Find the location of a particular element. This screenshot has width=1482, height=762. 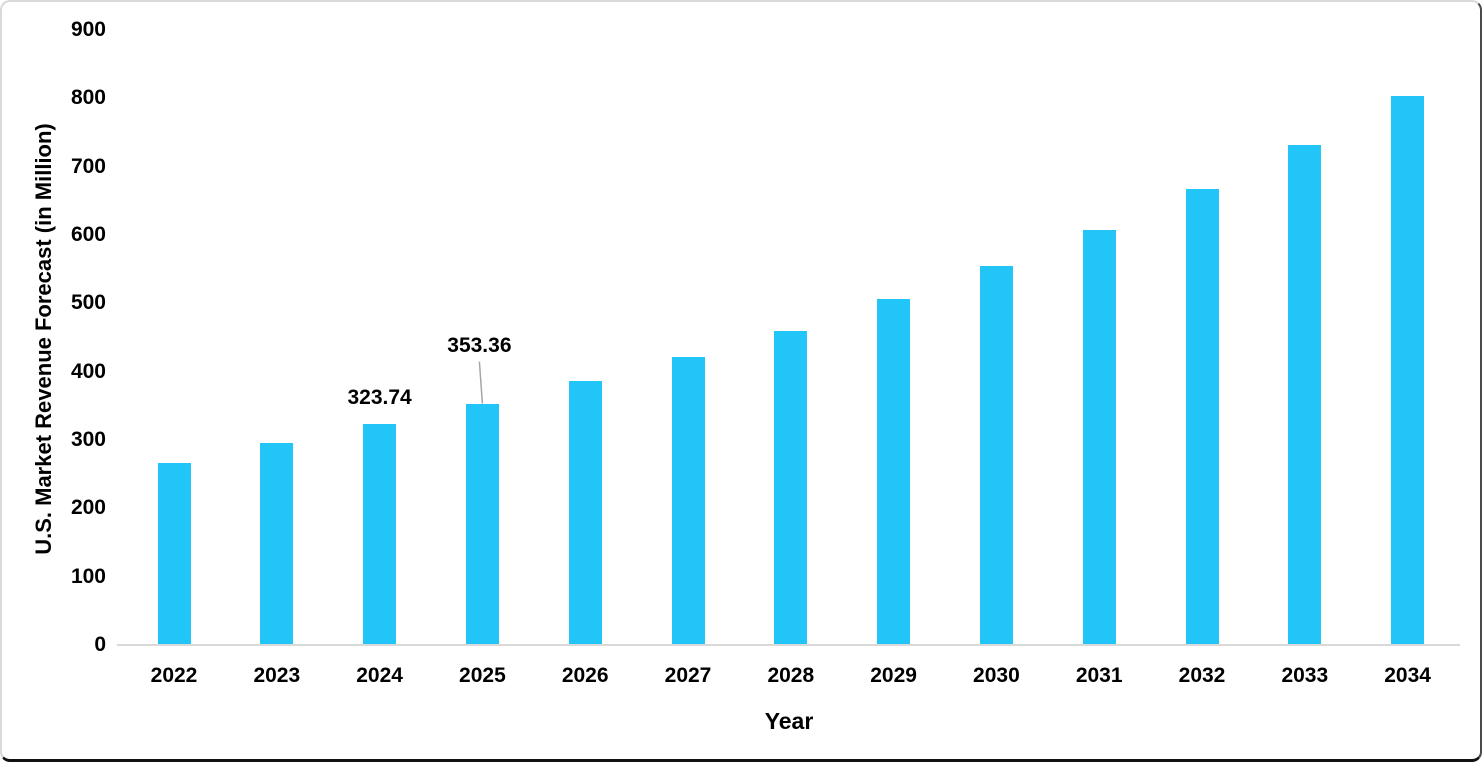

bar-2026 is located at coordinates (585, 513).